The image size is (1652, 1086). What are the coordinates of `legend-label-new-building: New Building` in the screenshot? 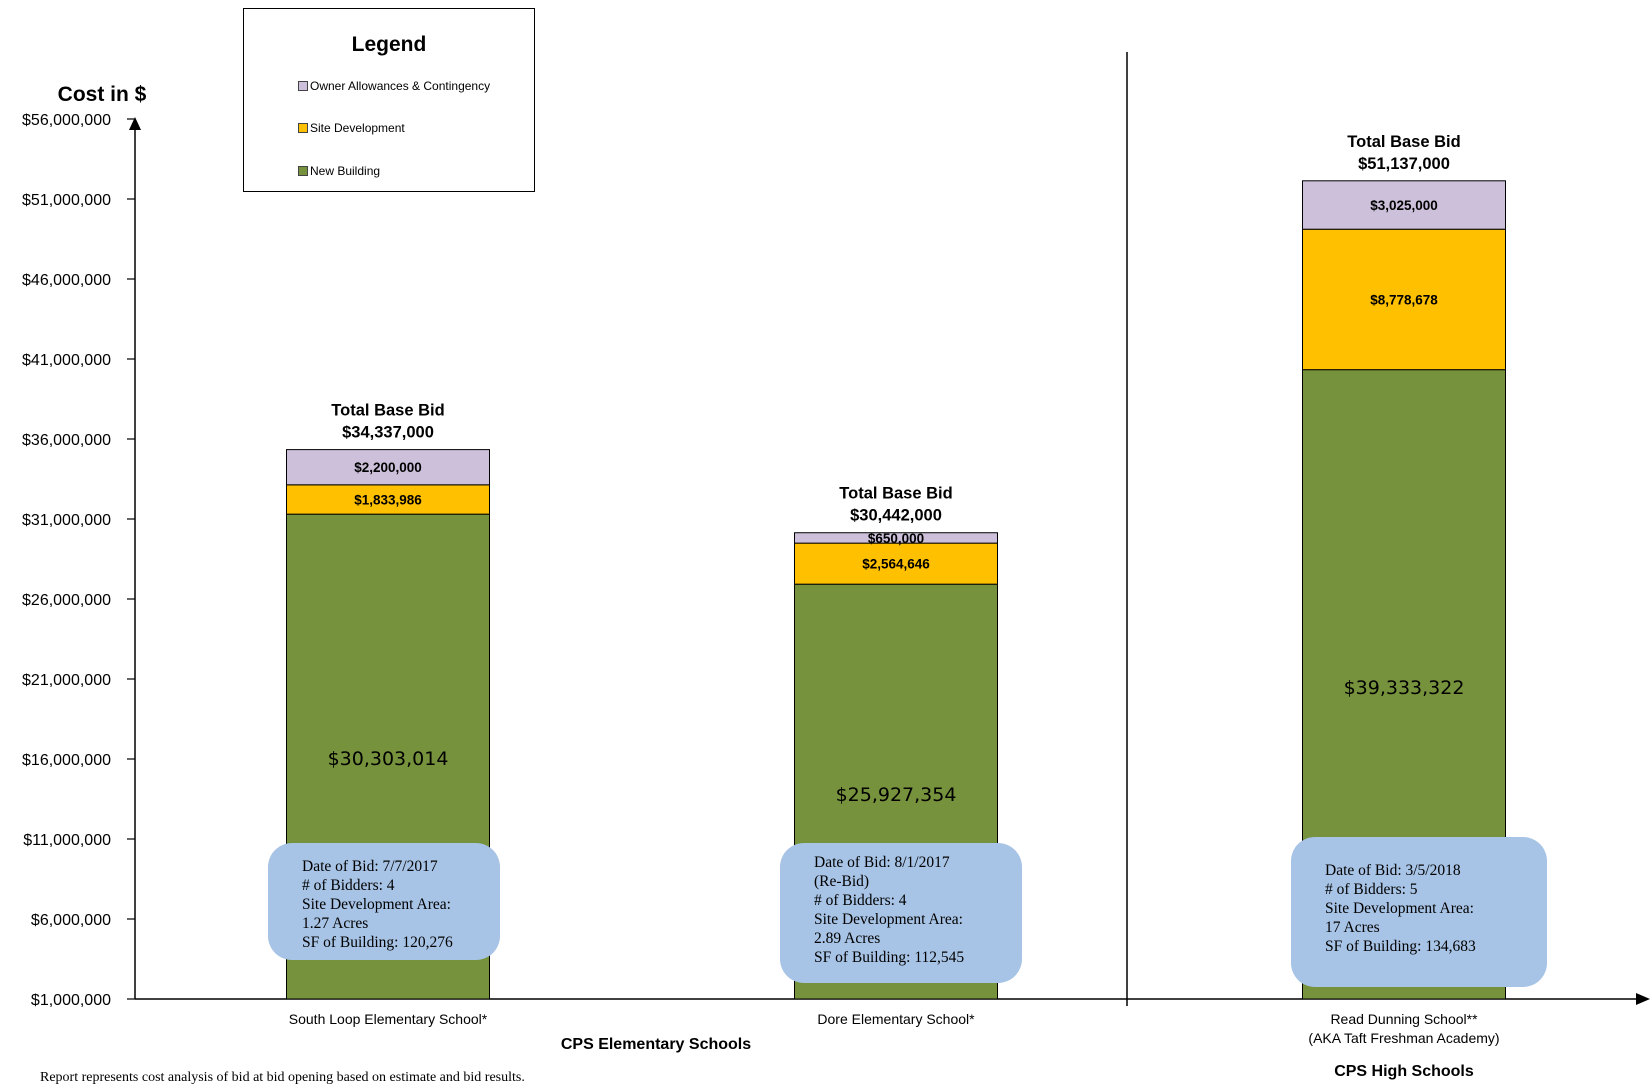 It's located at (345, 171).